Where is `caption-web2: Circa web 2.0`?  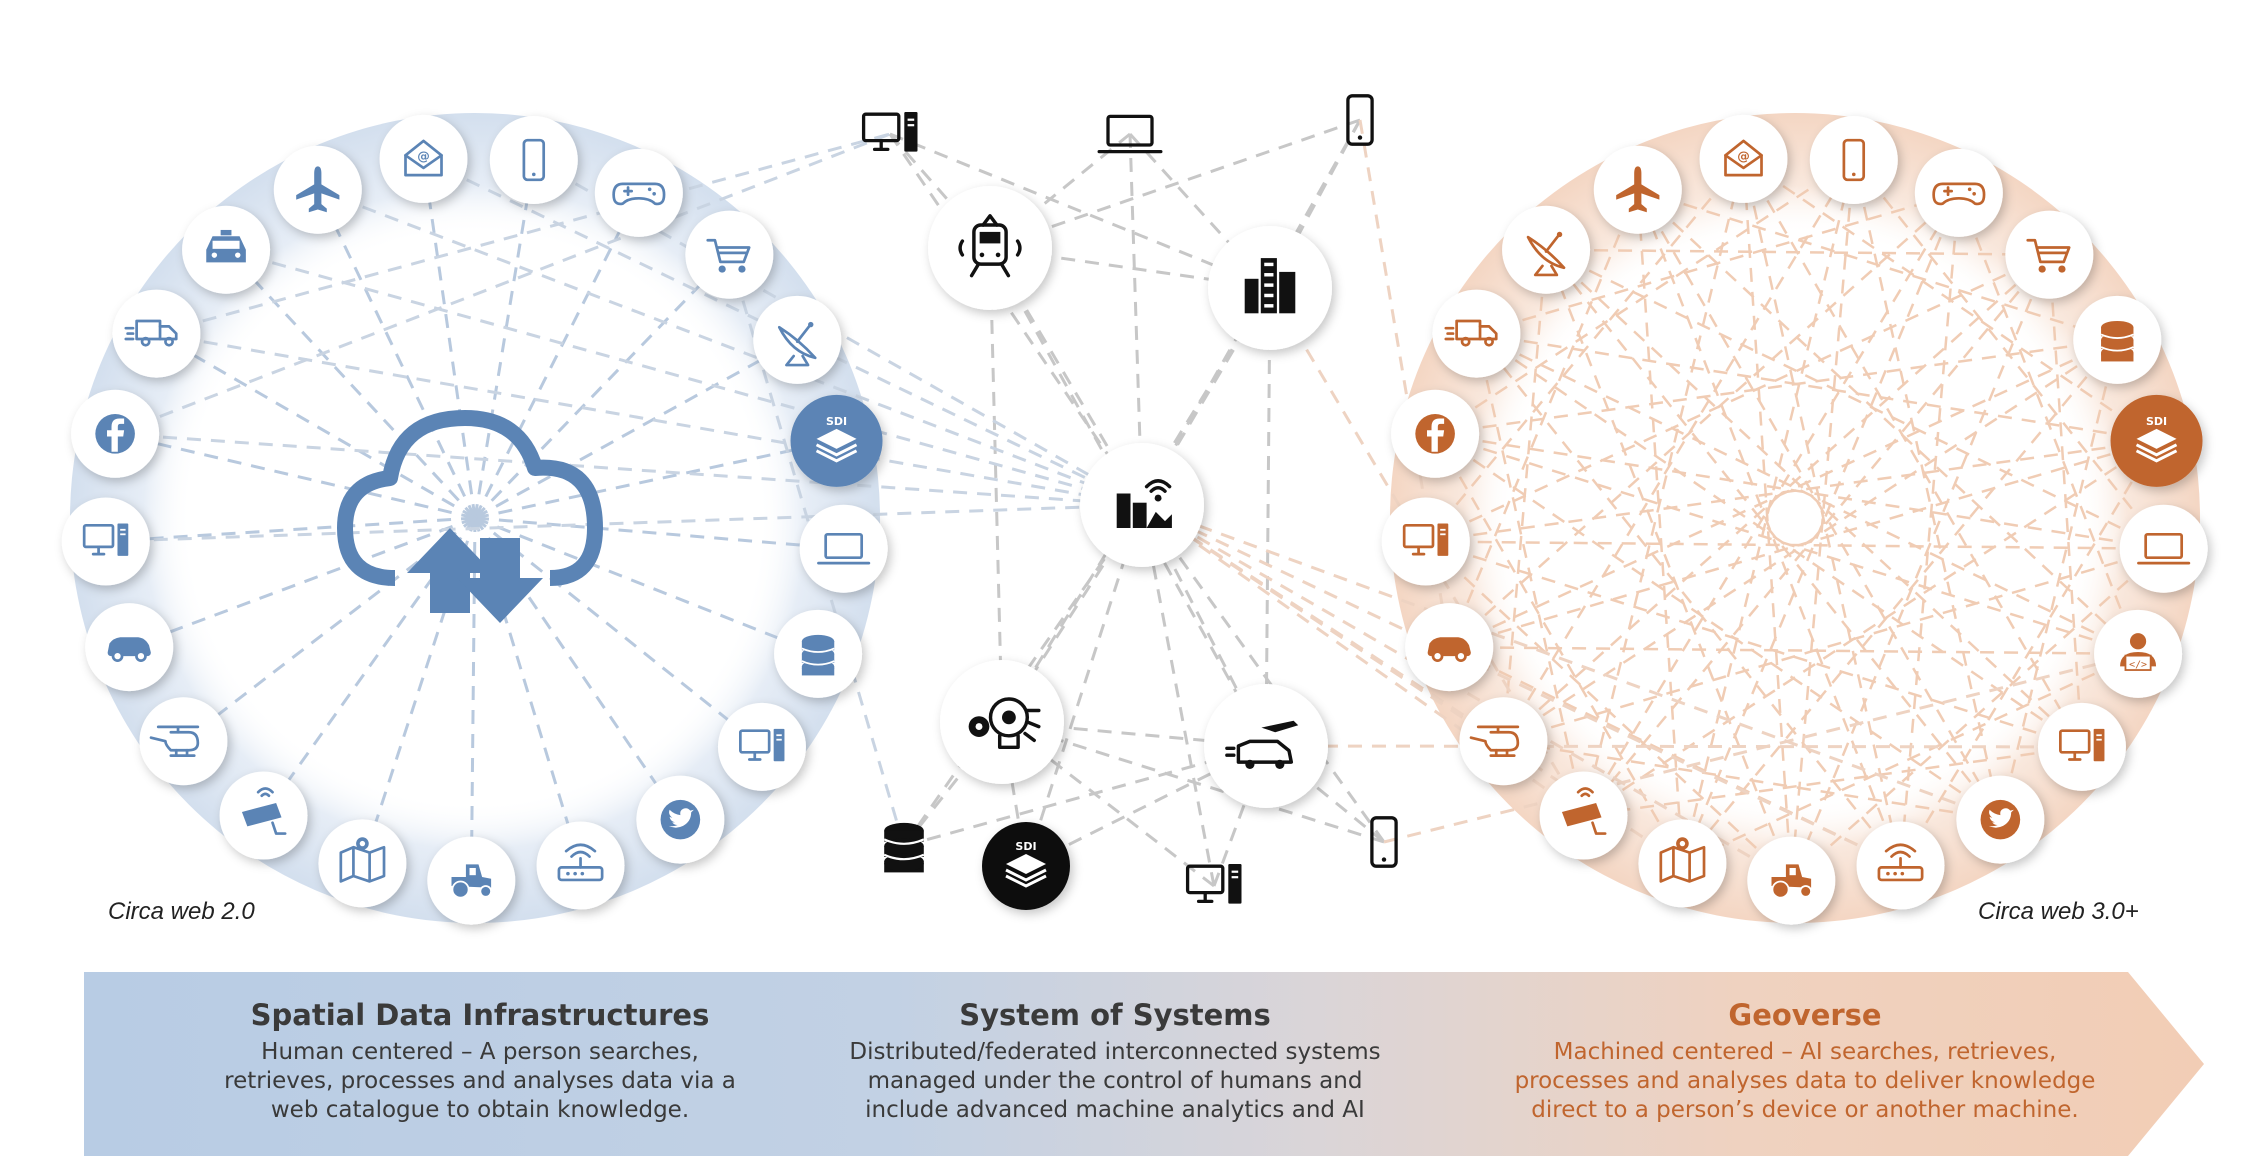 caption-web2: Circa web 2.0 is located at coordinates (181, 911).